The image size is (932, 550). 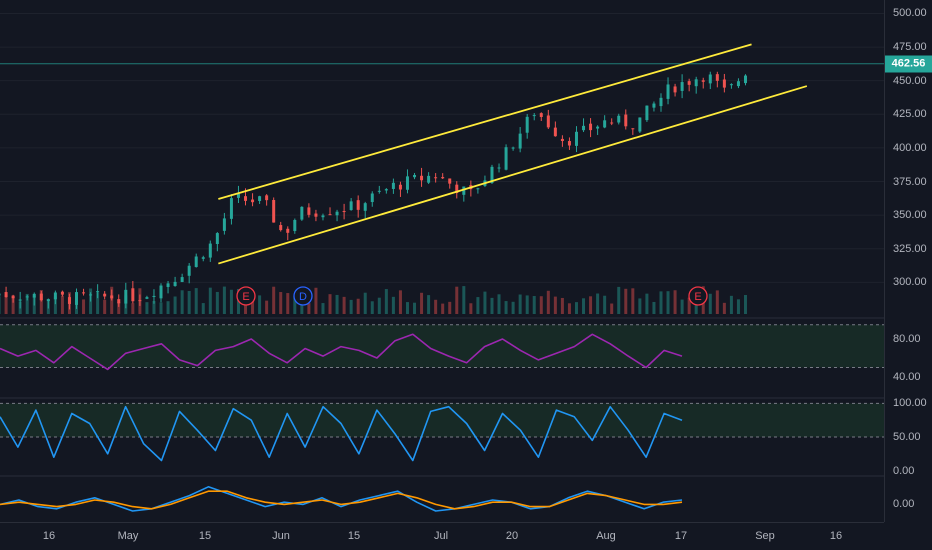 What do you see at coordinates (910, 47) in the screenshot?
I see `price-axis-label: 475.00` at bounding box center [910, 47].